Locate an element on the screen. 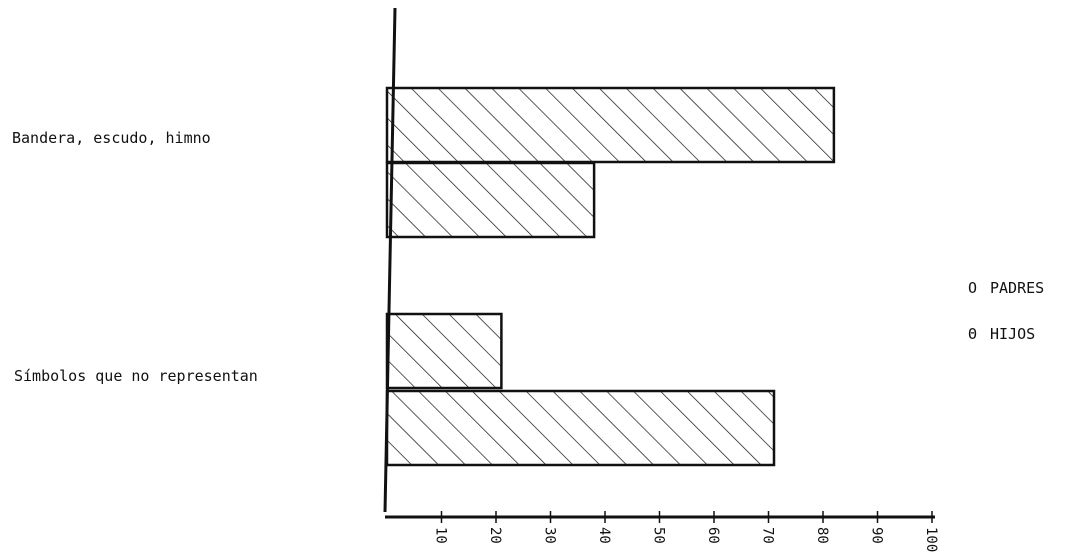 The width and height of the screenshot is (1084, 556). legend-item: O PADRES is located at coordinates (1006, 288).